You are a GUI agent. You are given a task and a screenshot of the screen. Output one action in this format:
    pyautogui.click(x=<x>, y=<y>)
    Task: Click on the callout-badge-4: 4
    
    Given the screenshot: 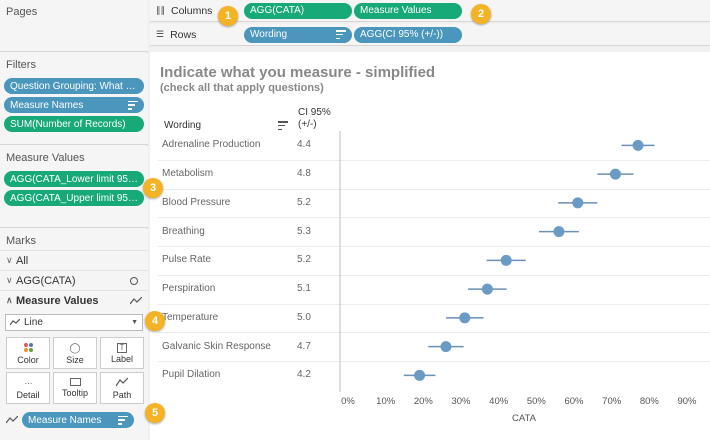 What is the action you would take?
    pyautogui.click(x=155, y=321)
    